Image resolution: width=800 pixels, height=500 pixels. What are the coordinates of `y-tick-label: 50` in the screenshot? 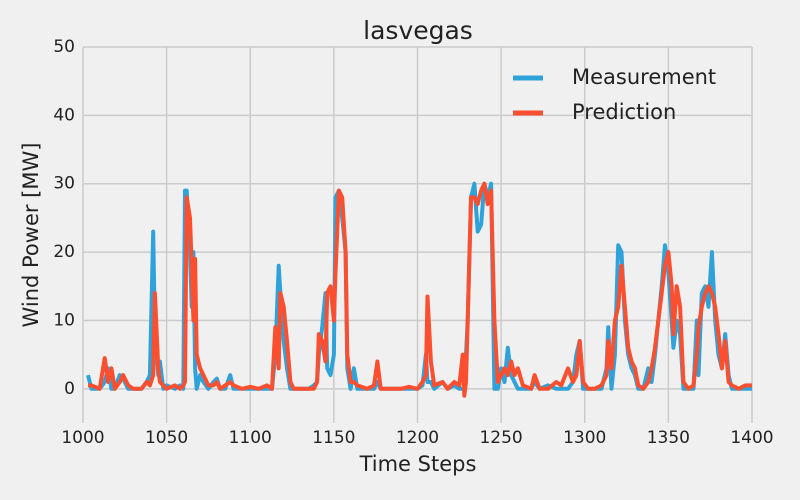 It's located at (64, 47).